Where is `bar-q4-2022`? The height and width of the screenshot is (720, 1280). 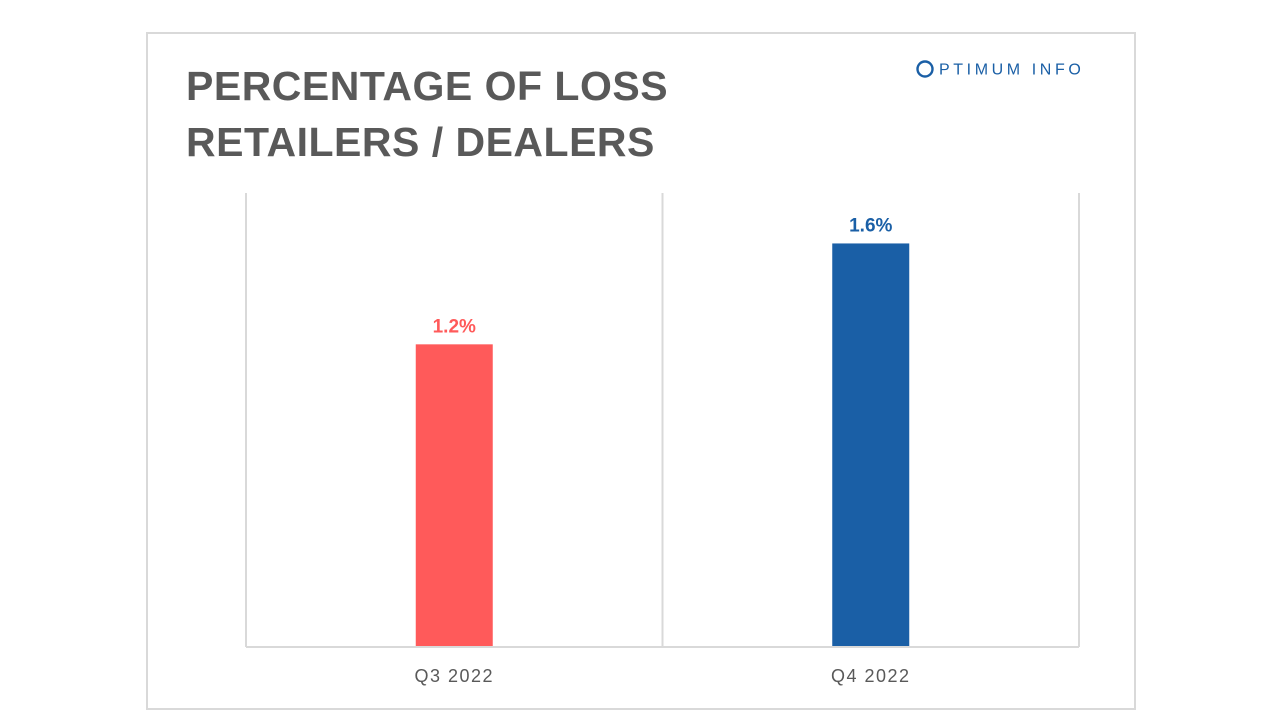 bar-q4-2022 is located at coordinates (871, 445).